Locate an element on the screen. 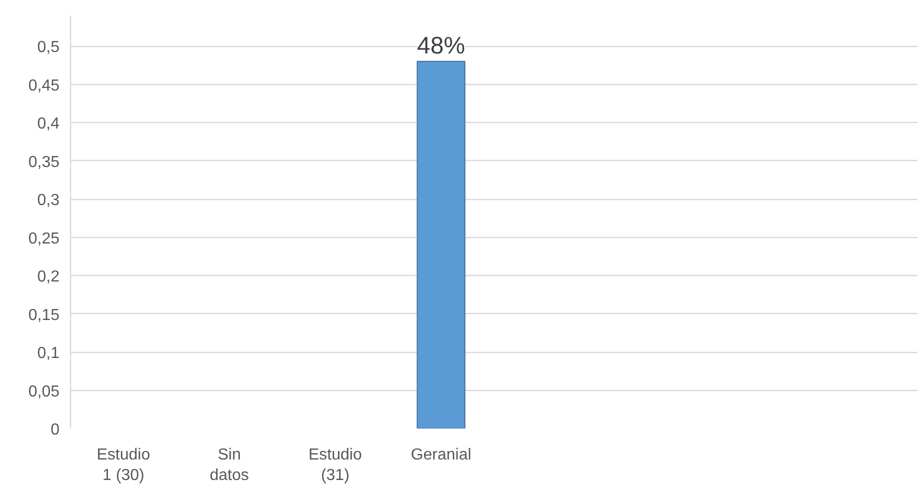 The width and height of the screenshot is (922, 498). y-tick-label: 0,35 is located at coordinates (44, 162).